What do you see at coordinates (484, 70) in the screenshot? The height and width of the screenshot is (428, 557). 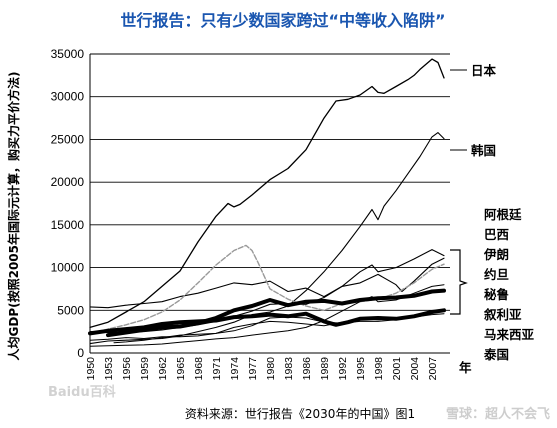 I see `series-label-japan: 日本` at bounding box center [484, 70].